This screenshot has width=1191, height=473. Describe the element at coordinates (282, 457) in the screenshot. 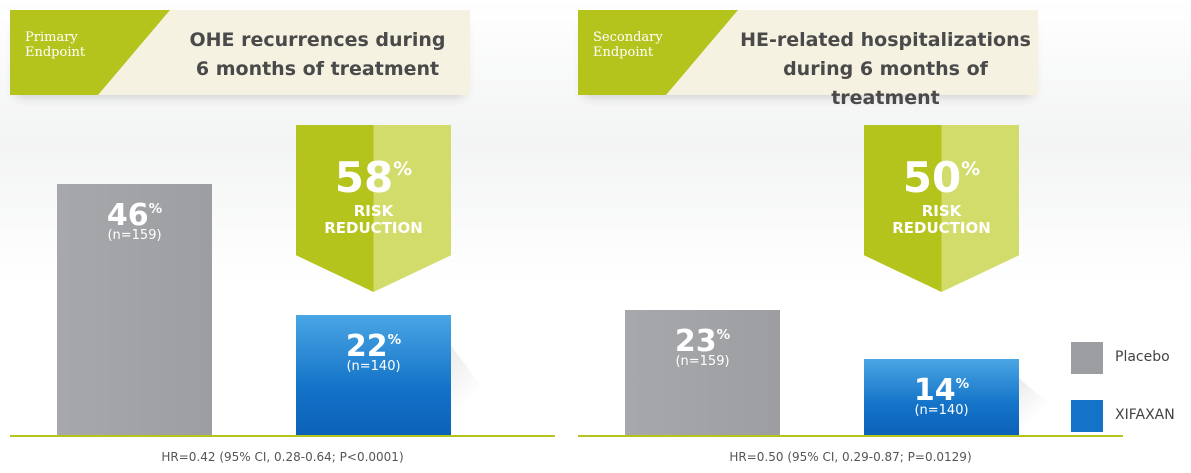

I see `footnote: HR=0.42 (95% CI, 0.28-0.64; P<0.0001)` at that location.